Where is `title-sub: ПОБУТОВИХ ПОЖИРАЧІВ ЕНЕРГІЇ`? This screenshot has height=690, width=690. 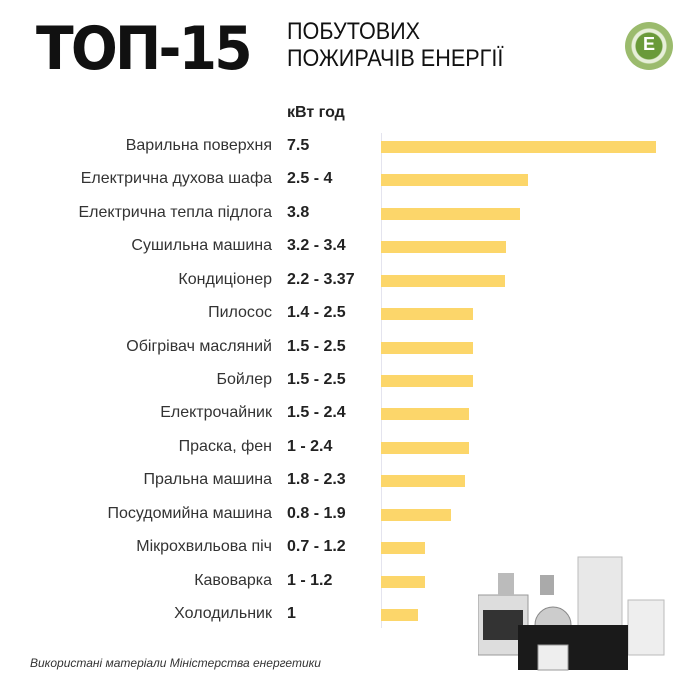 title-sub: ПОБУТОВИХ ПОЖИРАЧІВ ЕНЕРГІЇ is located at coordinates (395, 45).